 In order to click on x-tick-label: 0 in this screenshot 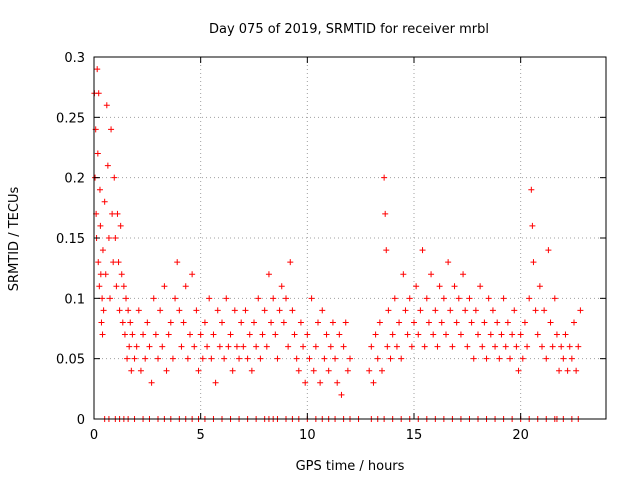, I will do `click(94, 435)`.